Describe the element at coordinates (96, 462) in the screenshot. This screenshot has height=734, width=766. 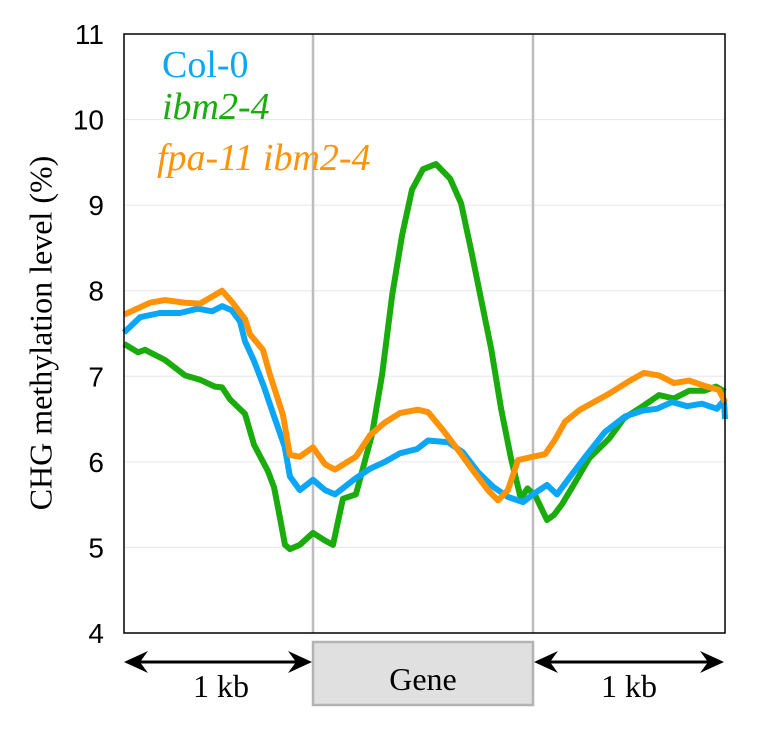
I see `y-tick-label: 6` at that location.